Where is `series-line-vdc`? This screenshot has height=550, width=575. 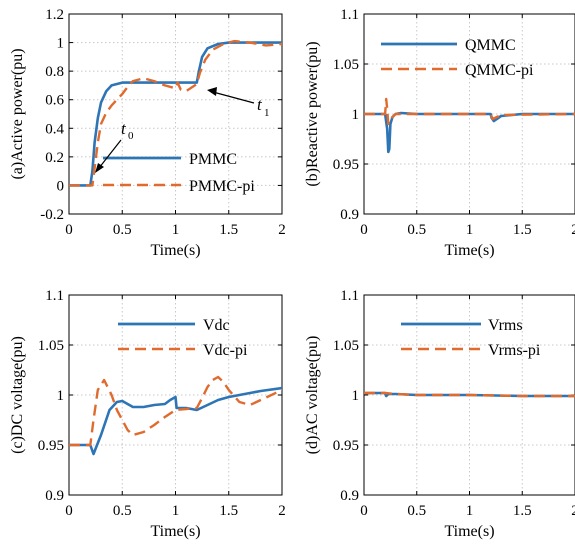
series-line-vdc is located at coordinates (175, 421).